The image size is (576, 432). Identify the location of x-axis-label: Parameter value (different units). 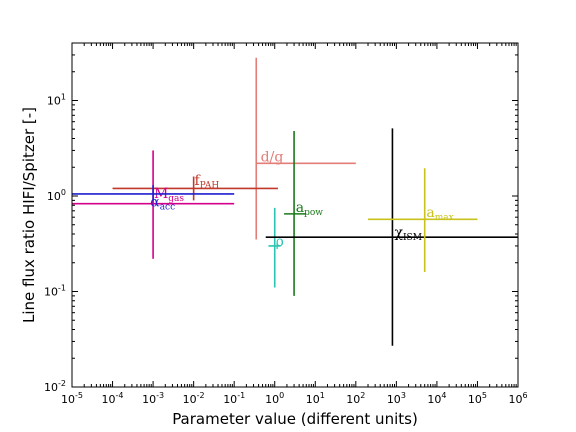
(295, 419).